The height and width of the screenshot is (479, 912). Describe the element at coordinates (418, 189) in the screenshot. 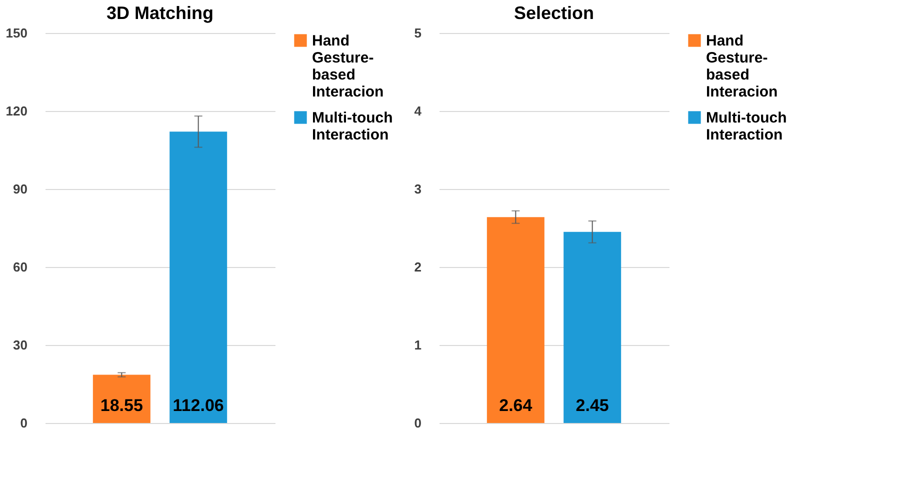

I see `y-tick-label: 3` at that location.